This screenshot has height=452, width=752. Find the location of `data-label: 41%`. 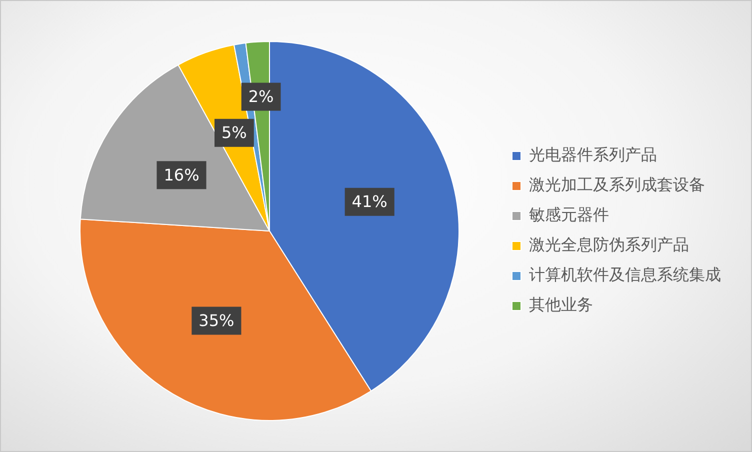

data-label: 41% is located at coordinates (370, 202).